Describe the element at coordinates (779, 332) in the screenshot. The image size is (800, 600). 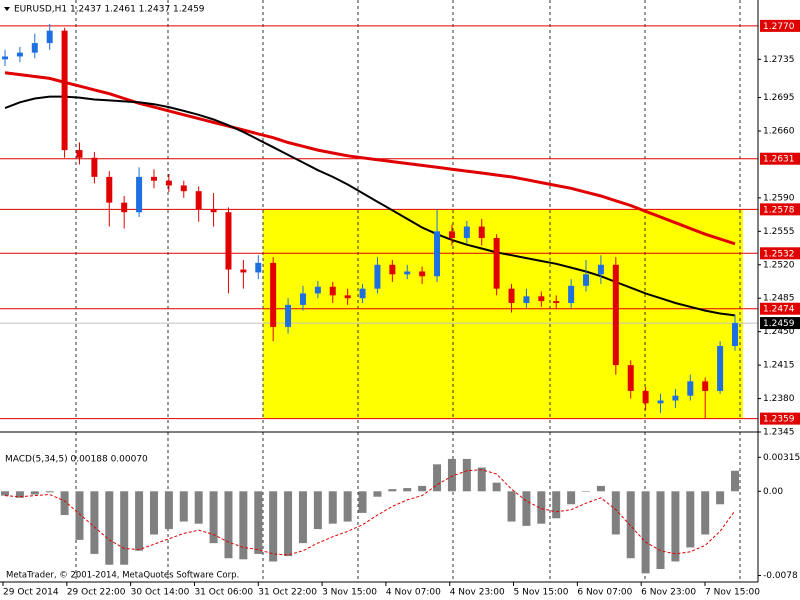
I see `y-tick-label: 1.2450` at that location.